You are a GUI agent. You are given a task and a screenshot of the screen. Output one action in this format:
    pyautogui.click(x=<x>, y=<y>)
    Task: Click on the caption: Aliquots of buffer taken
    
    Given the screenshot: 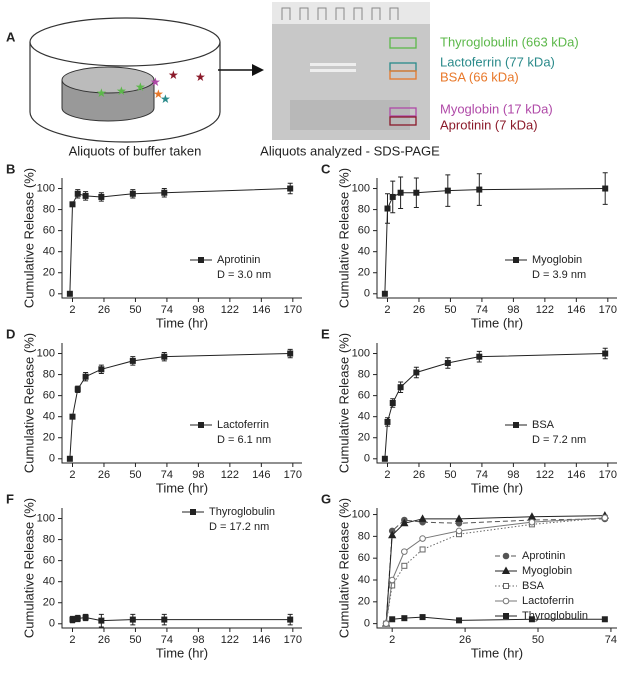 What is the action you would take?
    pyautogui.click(x=135, y=150)
    